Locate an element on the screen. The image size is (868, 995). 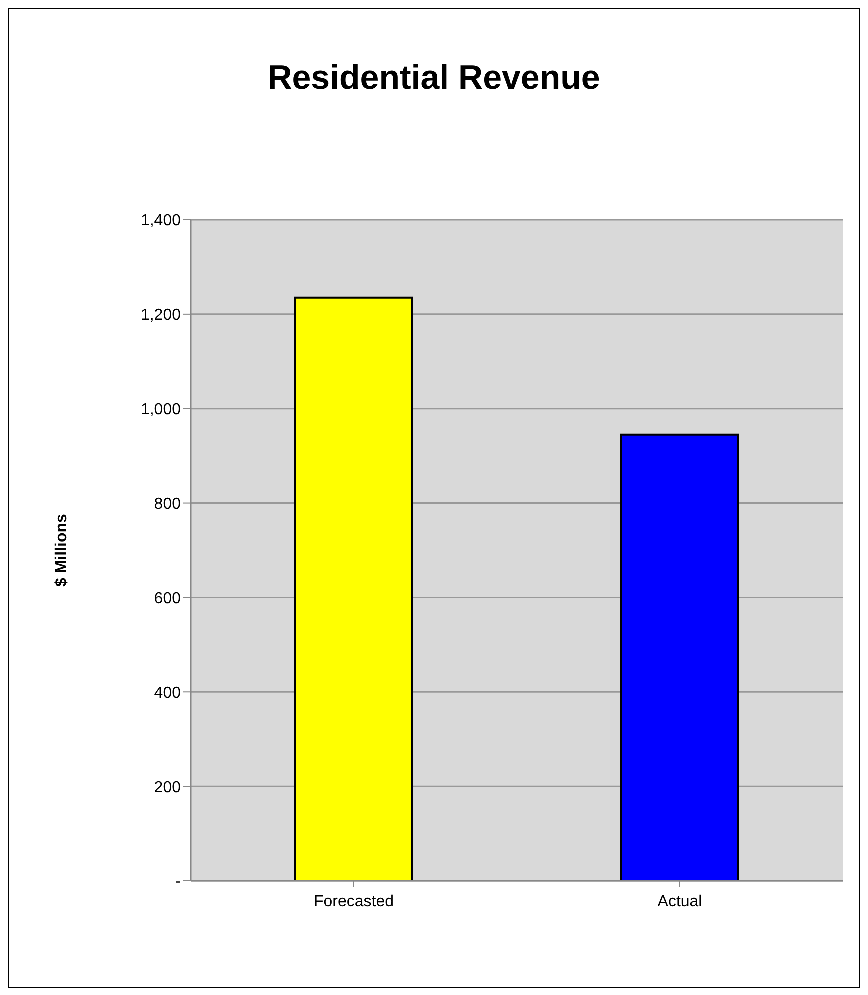
x-tick-label: Forecasted is located at coordinates (354, 901).